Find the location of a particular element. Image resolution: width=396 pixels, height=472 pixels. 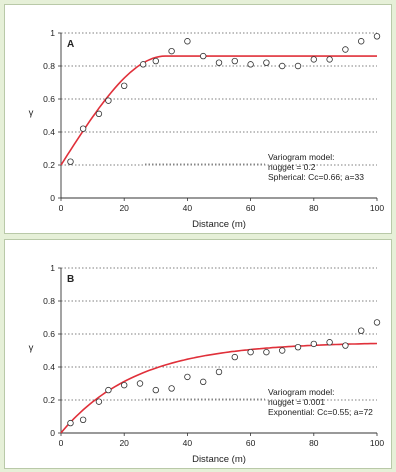

panel-letter: B is located at coordinates (70, 279).